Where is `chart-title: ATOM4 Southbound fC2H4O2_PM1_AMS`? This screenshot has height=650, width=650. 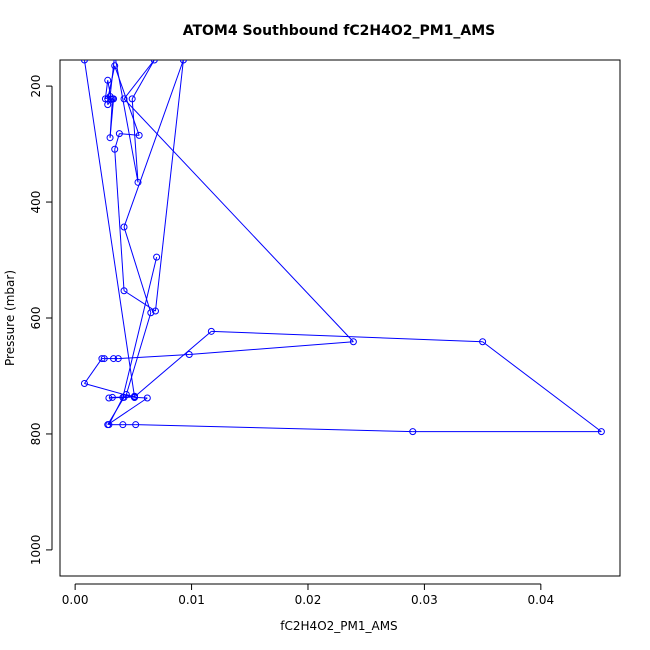
chart-title: ATOM4 Southbound fC2H4O2_PM1_AMS is located at coordinates (339, 31).